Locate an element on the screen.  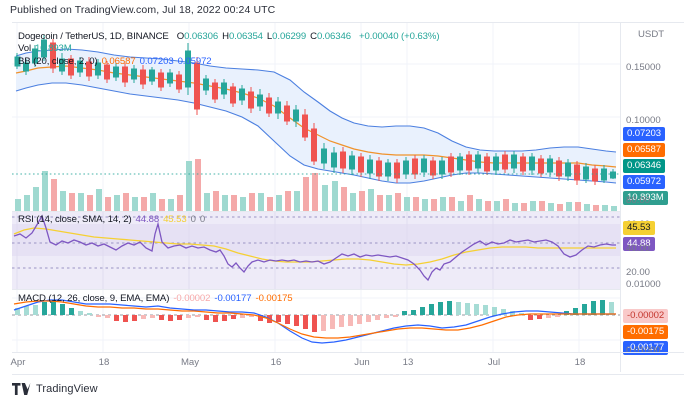
price-change: +0.00040 (+0.63%) is located at coordinates (399, 36).